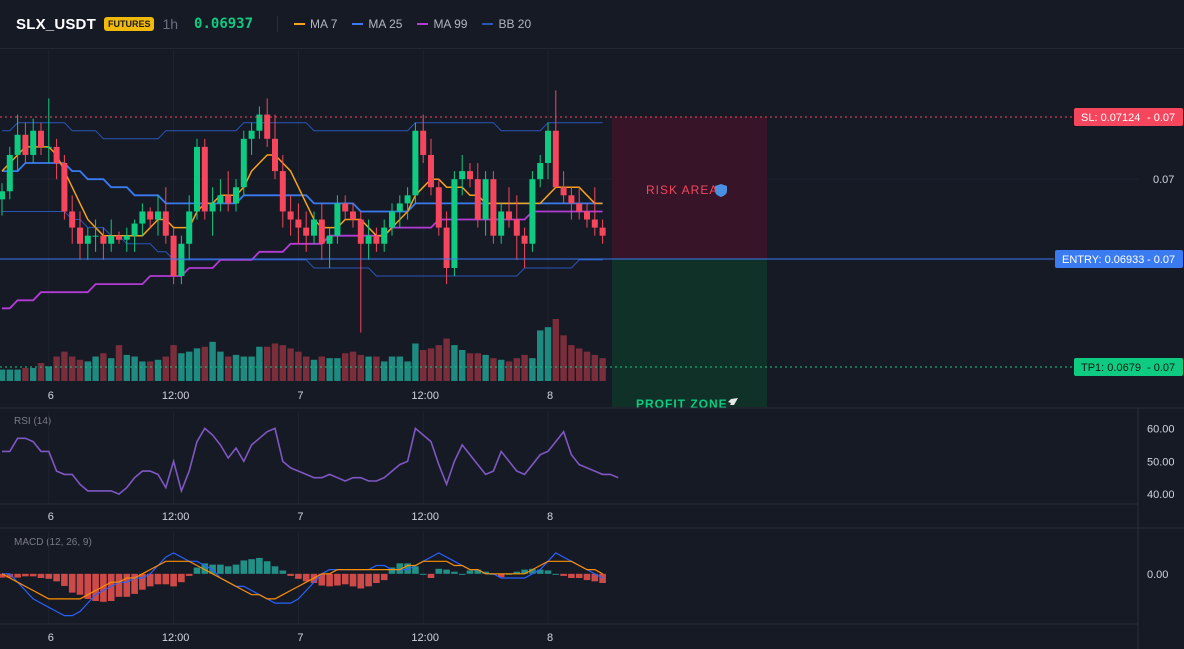 The width and height of the screenshot is (1184, 649). I want to click on legend-label: MA 7, so click(324, 24).